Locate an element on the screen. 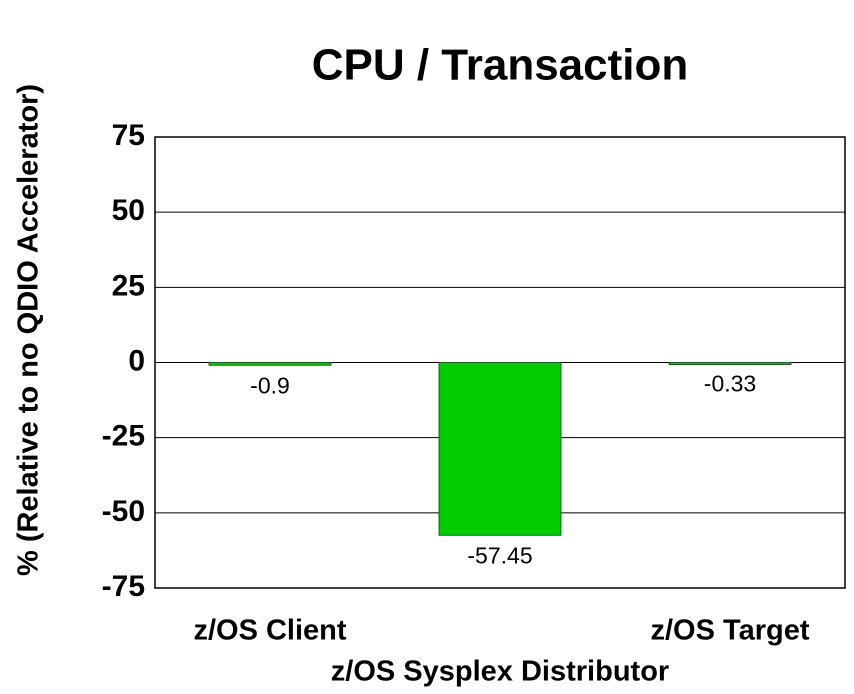  y-tick-label: -25 is located at coordinates (123, 436).